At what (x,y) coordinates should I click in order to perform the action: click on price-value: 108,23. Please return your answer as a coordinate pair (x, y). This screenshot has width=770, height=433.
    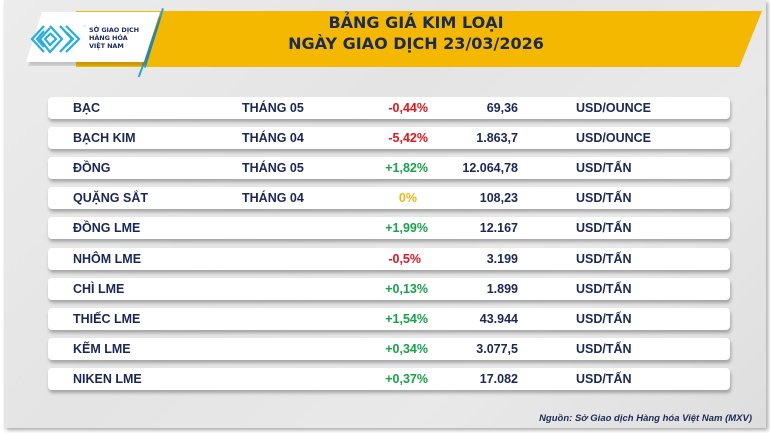
    Looking at the image, I should click on (498, 198).